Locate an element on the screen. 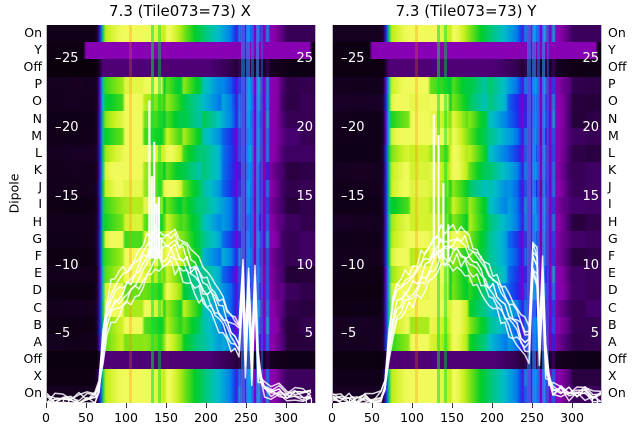  x-axis-tick-label: 0 is located at coordinates (332, 417).